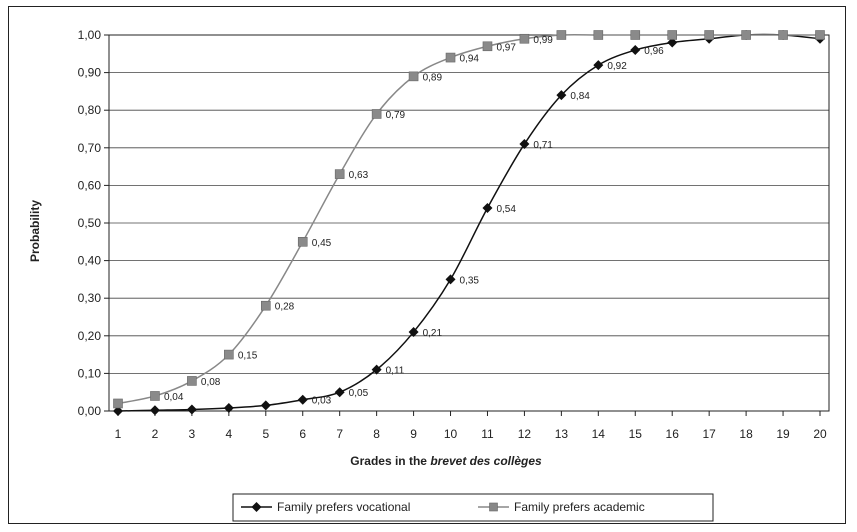 The image size is (857, 532). What do you see at coordinates (451, 434) in the screenshot?
I see `x-tick-label: 10` at bounding box center [451, 434].